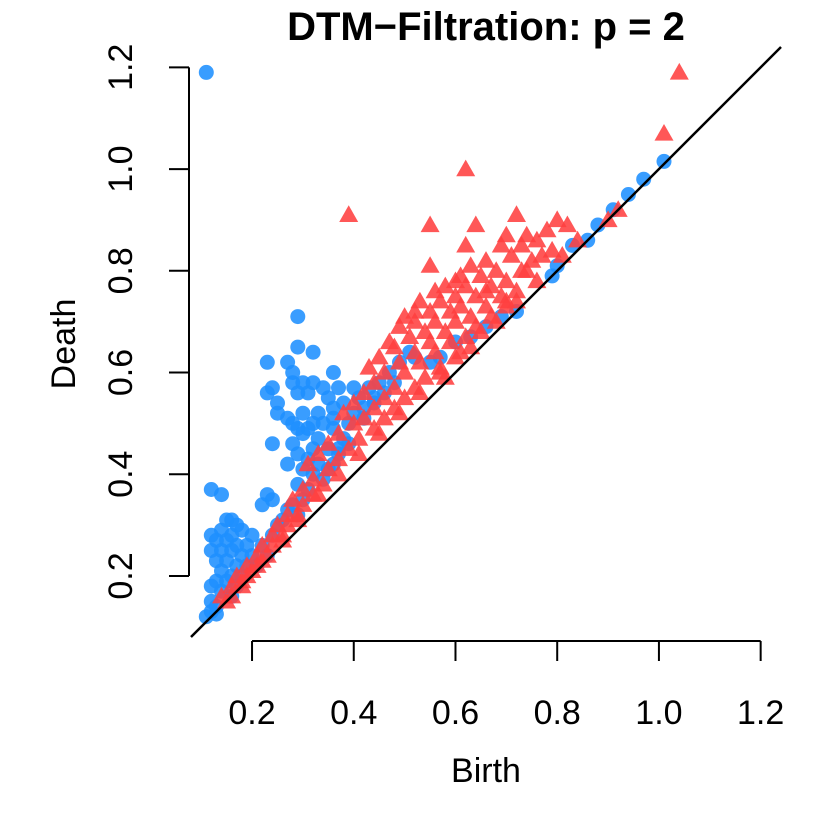 This screenshot has height=830, width=830. What do you see at coordinates (121, 168) in the screenshot?
I see `y-tick-label: 1.0` at bounding box center [121, 168].